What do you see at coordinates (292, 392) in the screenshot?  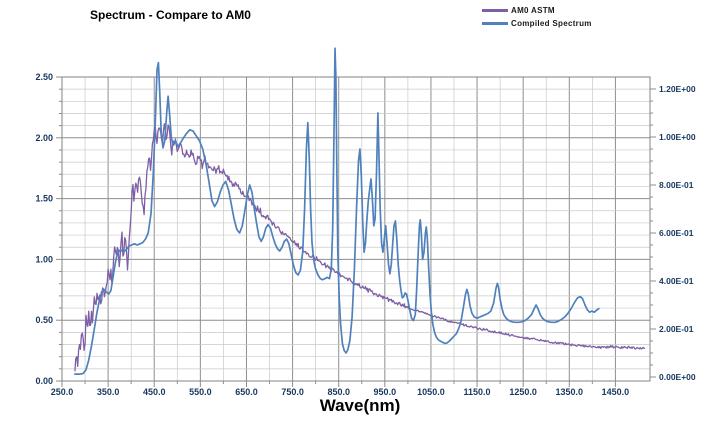 I see `x-axis-tick-label: 750.0` at bounding box center [292, 392].